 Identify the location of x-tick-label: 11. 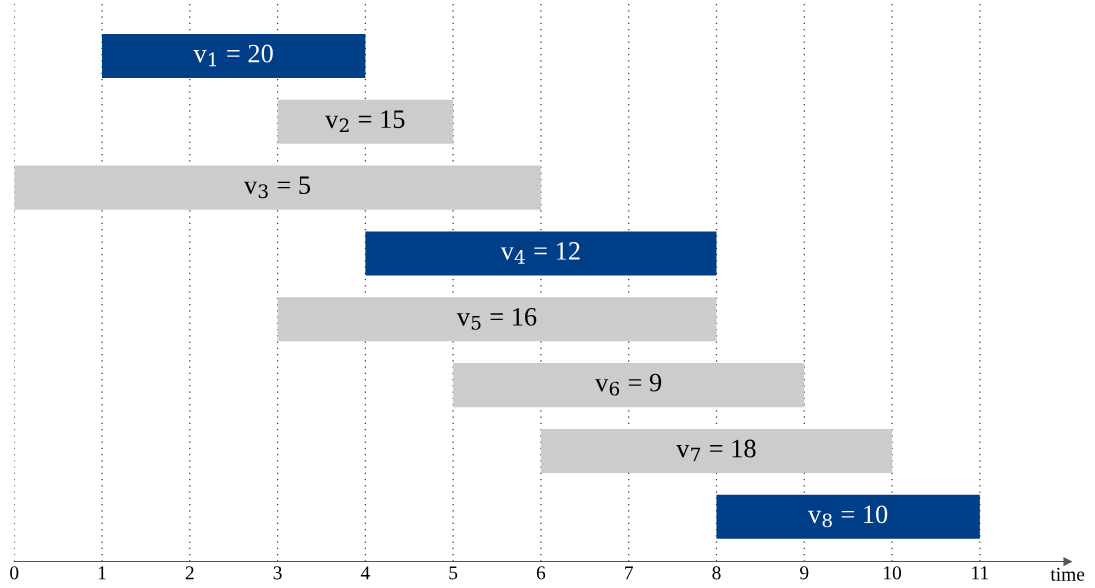
(980, 573).